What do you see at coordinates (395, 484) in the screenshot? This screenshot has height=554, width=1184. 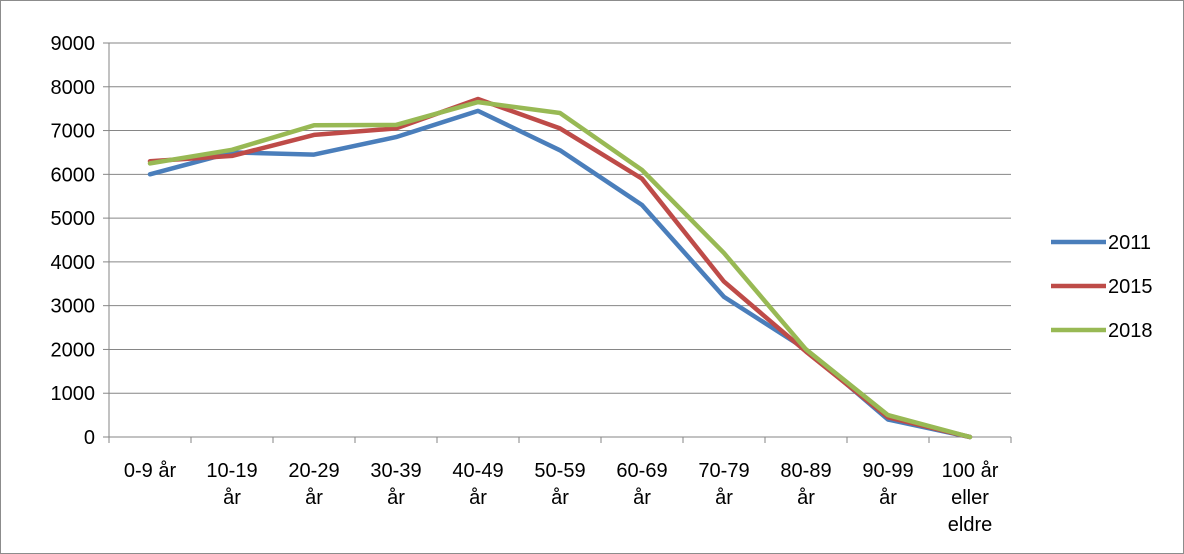 I see `x-tick-label: 30-39 år` at bounding box center [395, 484].